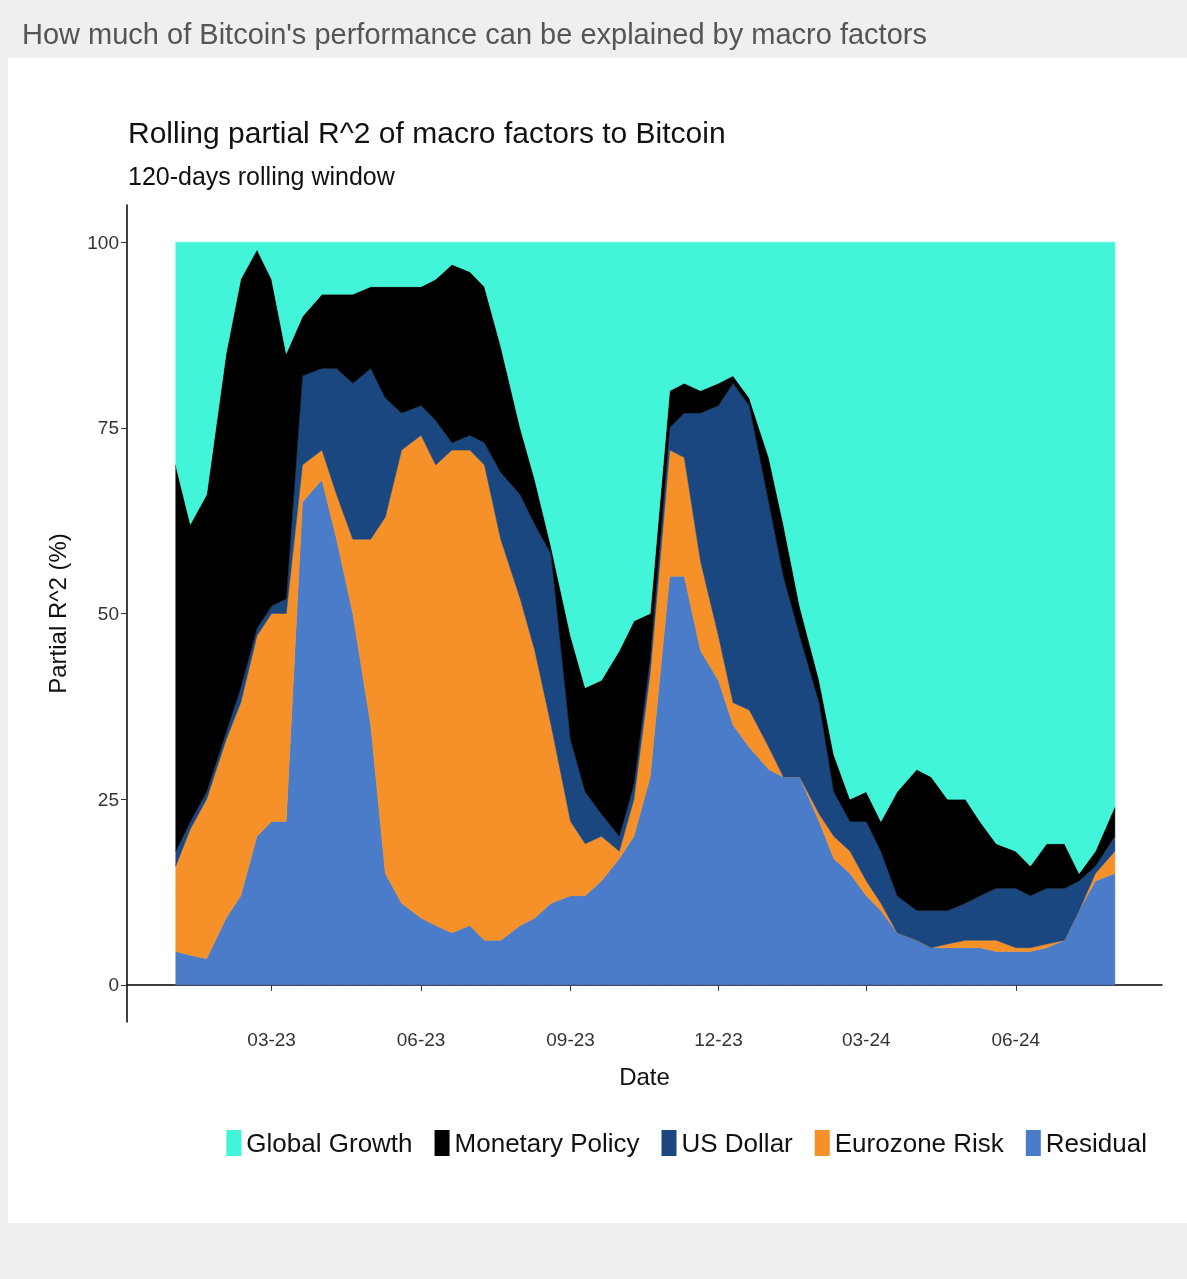 This screenshot has height=1279, width=1187. What do you see at coordinates (427, 133) in the screenshot?
I see `chart-subtitle: Rolling partial R^2 of macro factors to Bitcoin` at bounding box center [427, 133].